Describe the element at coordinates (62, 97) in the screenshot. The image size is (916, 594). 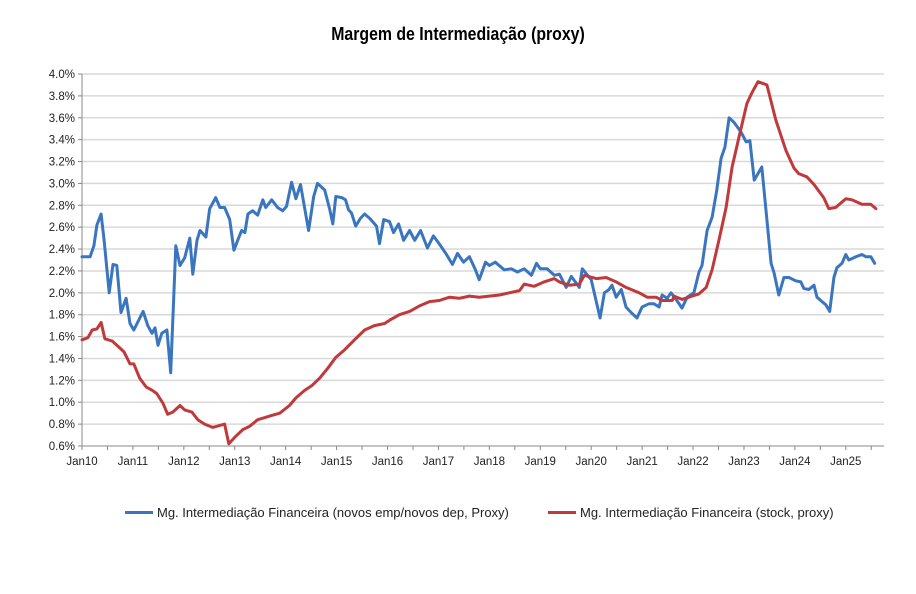
I see `y-tick-label: 3.8%` at that location.